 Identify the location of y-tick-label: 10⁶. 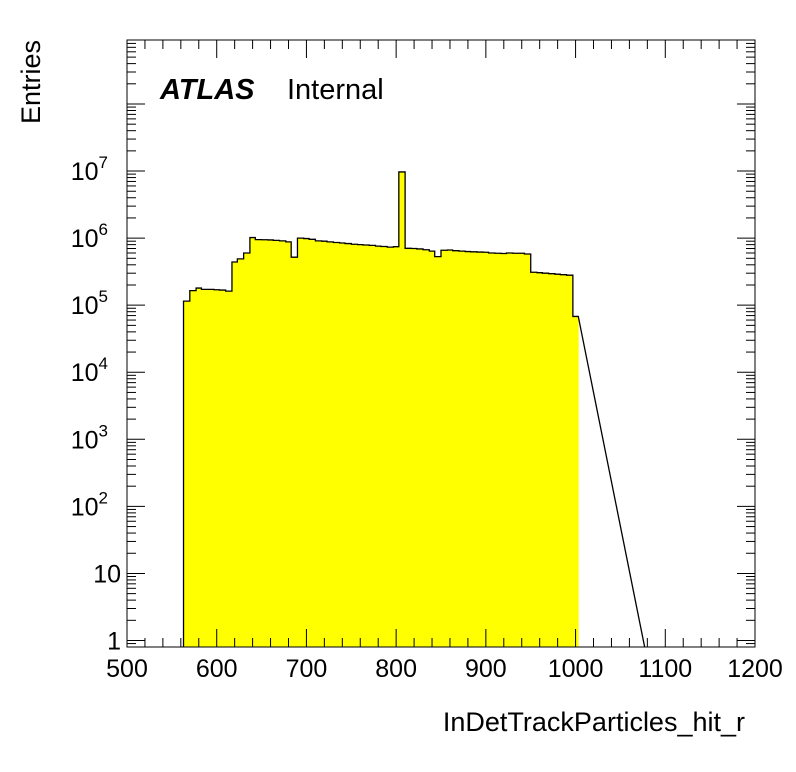
(89, 236).